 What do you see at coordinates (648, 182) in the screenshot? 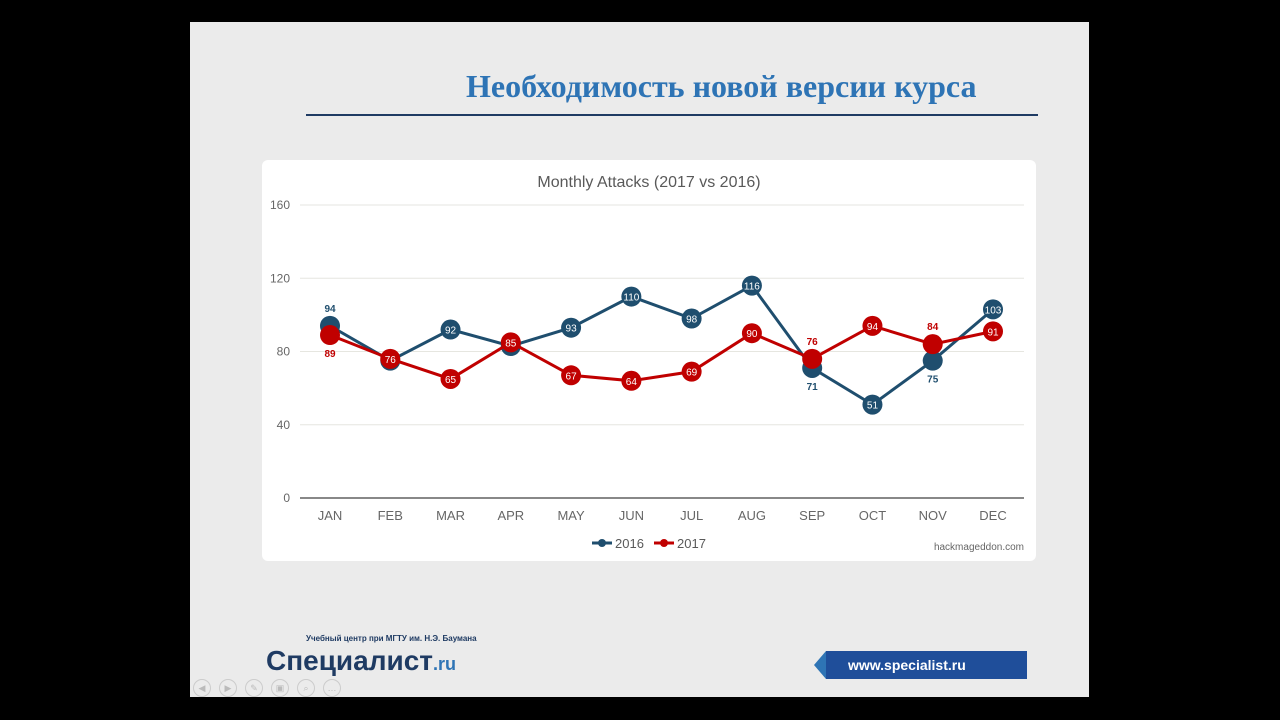
I see `chart-title: Monthly Attacks (2017 vs 2016)` at bounding box center [648, 182].